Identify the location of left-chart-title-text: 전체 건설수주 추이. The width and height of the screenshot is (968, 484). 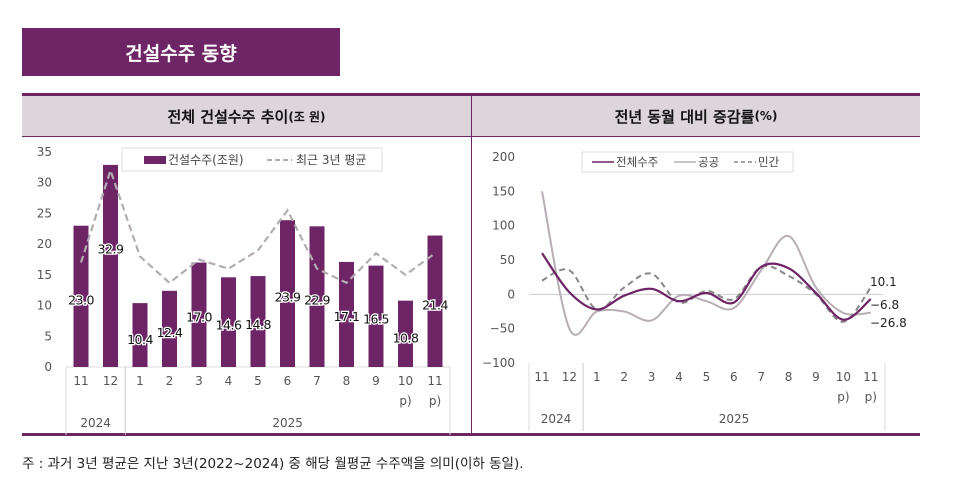
(228, 116).